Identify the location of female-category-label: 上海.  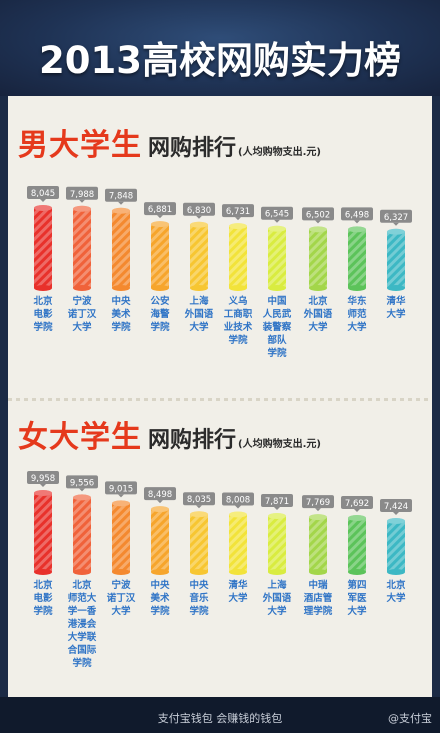
(277, 585).